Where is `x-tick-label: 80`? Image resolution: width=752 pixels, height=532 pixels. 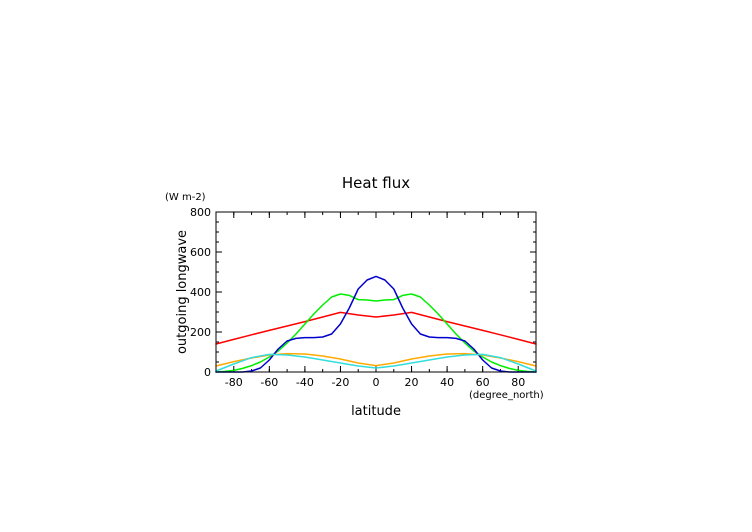
x-tick-label: 80 is located at coordinates (518, 382).